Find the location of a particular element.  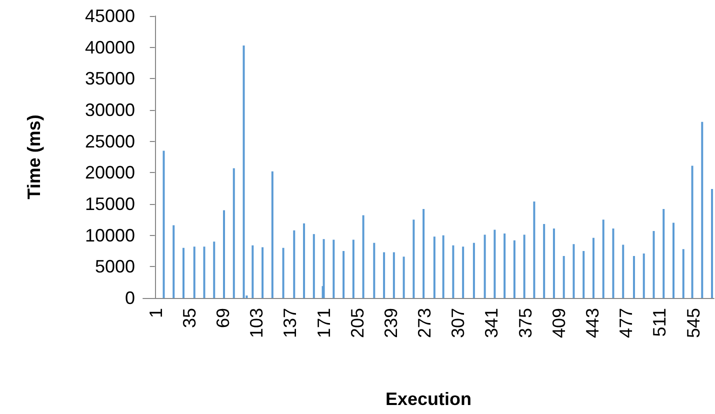

x-tick-label: 69 is located at coordinates (223, 318).